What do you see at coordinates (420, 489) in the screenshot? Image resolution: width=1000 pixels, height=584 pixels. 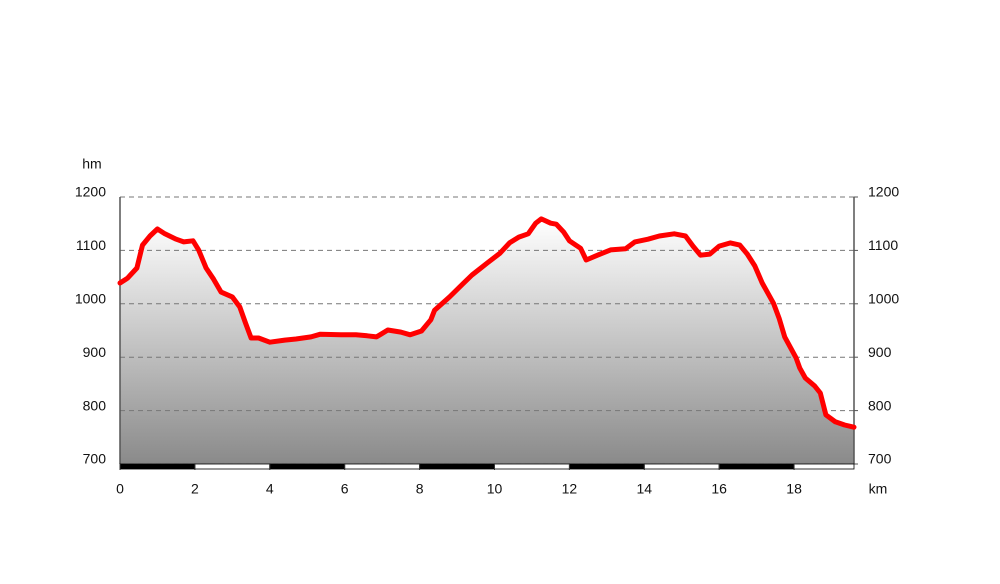 I see `x-tick-label: 8` at bounding box center [420, 489].